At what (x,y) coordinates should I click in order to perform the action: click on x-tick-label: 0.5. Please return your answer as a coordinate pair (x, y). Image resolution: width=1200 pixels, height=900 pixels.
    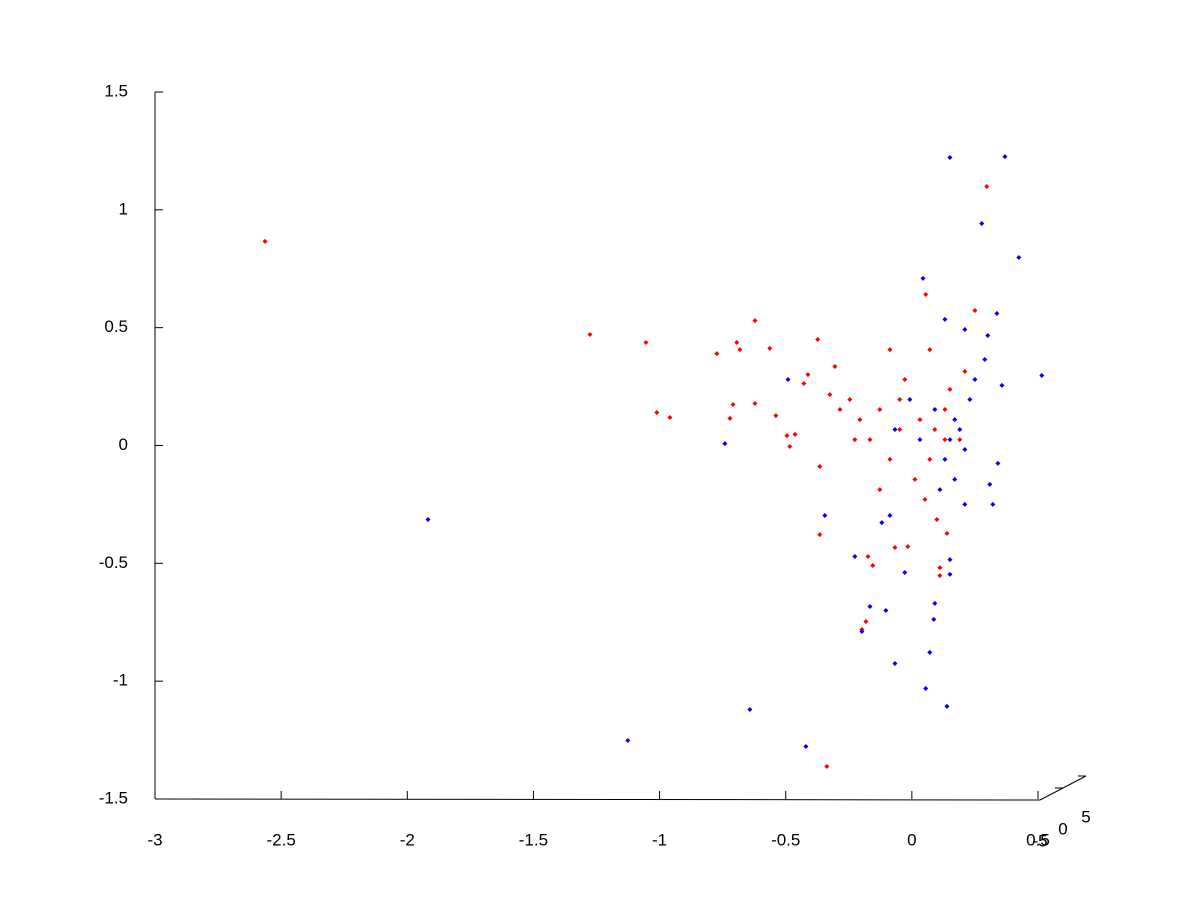
    Looking at the image, I should click on (1038, 839).